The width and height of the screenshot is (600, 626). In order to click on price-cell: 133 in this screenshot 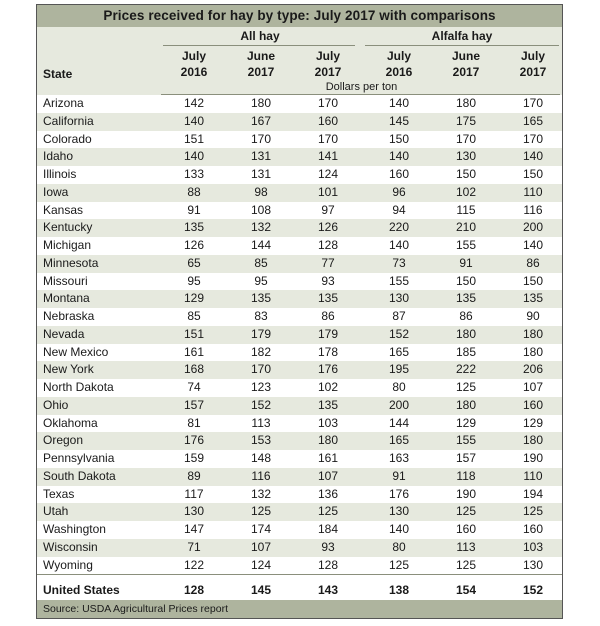, I will do `click(194, 174)`.